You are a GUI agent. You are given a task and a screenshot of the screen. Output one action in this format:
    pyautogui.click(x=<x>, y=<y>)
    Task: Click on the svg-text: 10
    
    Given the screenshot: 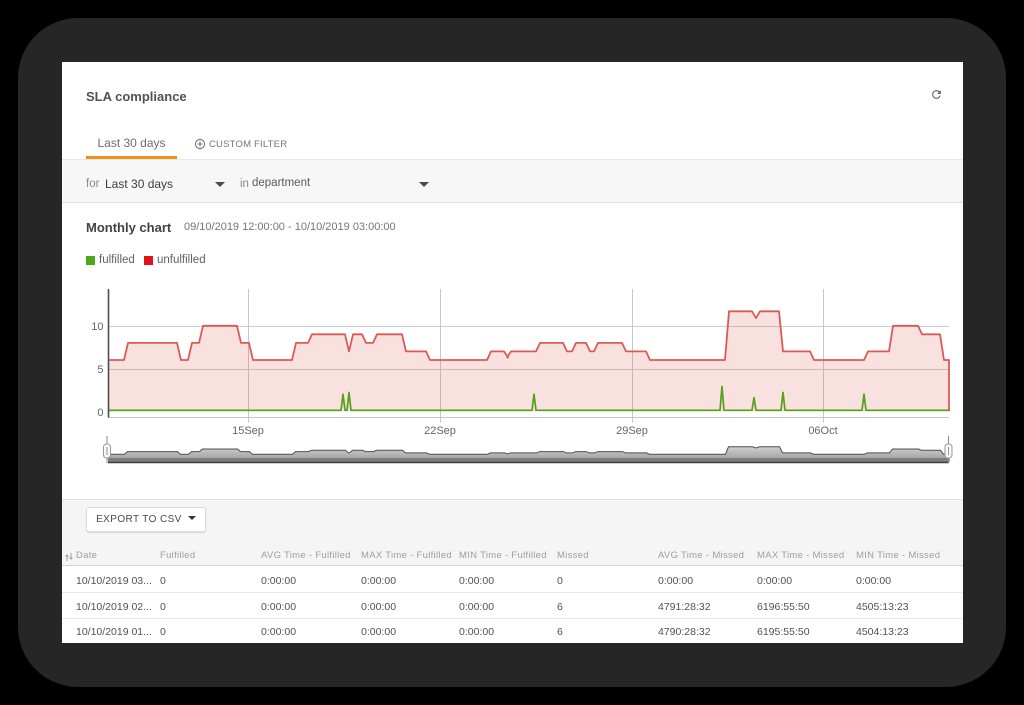 What is the action you would take?
    pyautogui.click(x=97, y=327)
    